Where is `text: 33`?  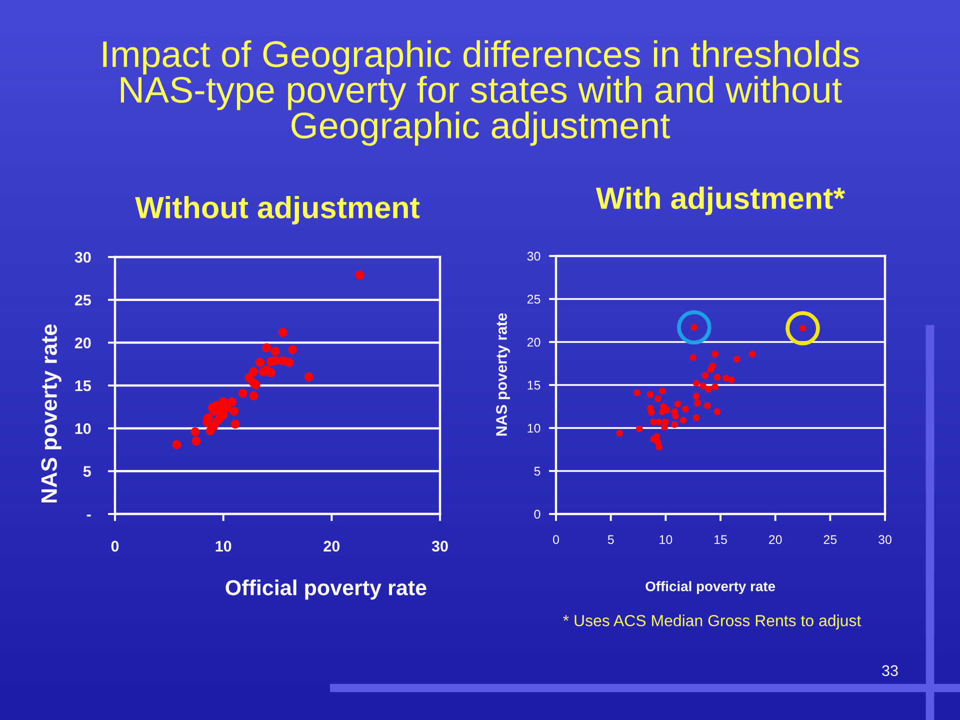 text: 33 is located at coordinates (890, 670).